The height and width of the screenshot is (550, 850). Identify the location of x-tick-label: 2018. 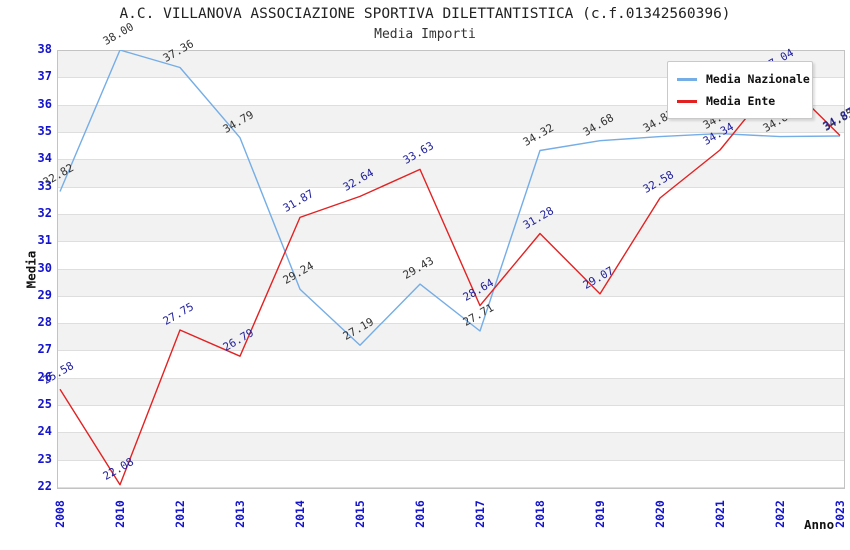
(540, 514).